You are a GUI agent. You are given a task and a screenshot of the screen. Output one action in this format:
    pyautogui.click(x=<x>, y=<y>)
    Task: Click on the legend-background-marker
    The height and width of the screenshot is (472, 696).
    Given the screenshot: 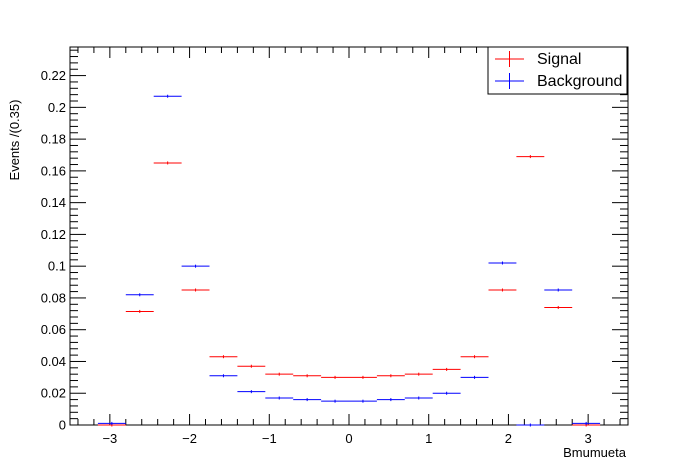 What is the action you would take?
    pyautogui.click(x=509, y=81)
    